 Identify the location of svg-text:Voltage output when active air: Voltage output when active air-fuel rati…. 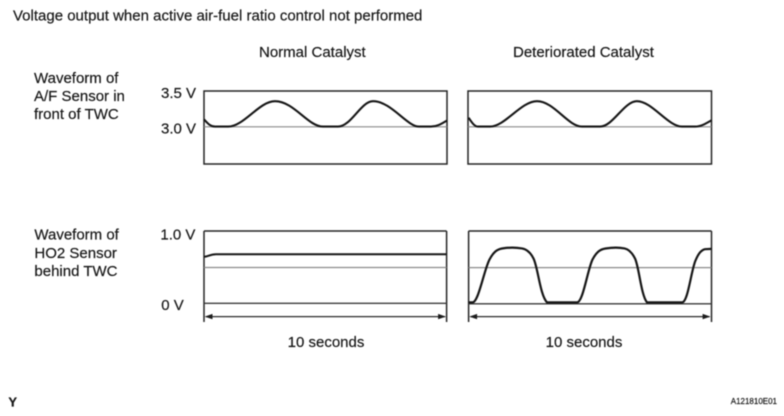
(217, 15).